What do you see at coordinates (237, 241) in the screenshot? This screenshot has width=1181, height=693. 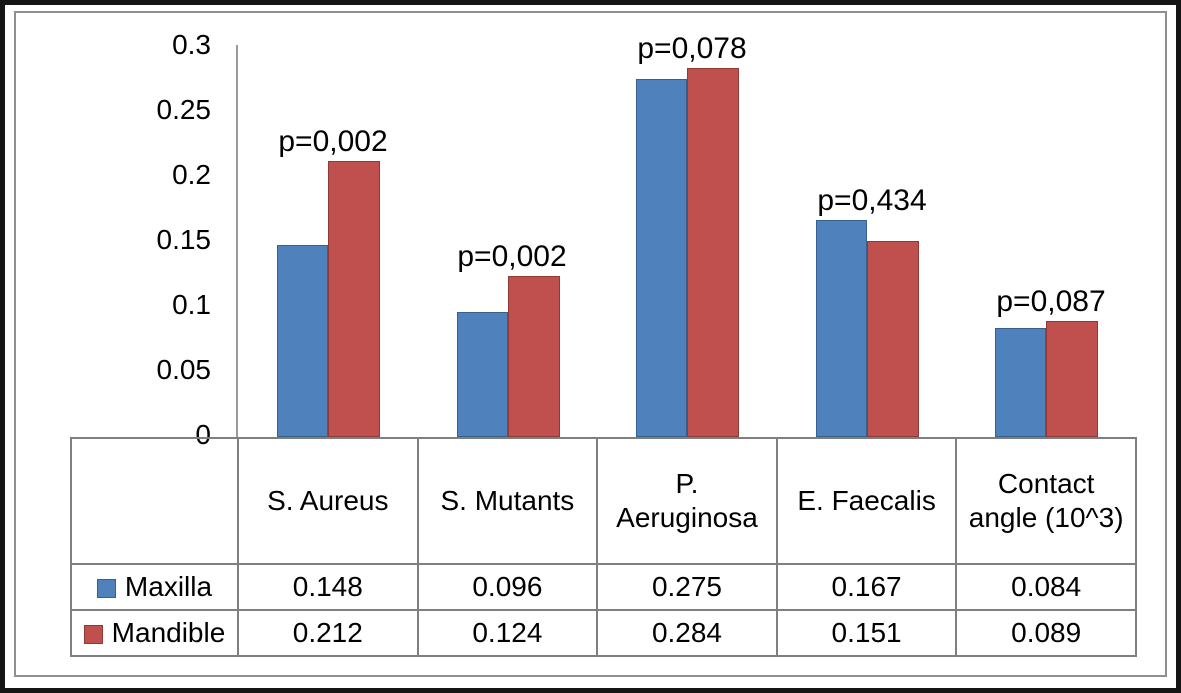 I see `y-axis-line` at bounding box center [237, 241].